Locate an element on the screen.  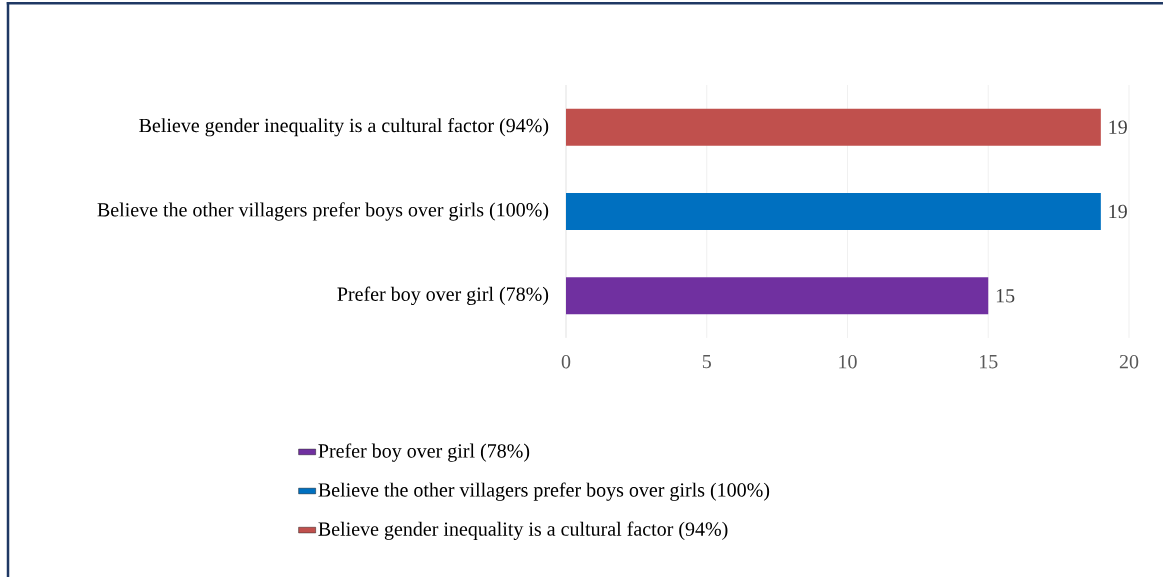
x-tick-label: 0 is located at coordinates (566, 361).